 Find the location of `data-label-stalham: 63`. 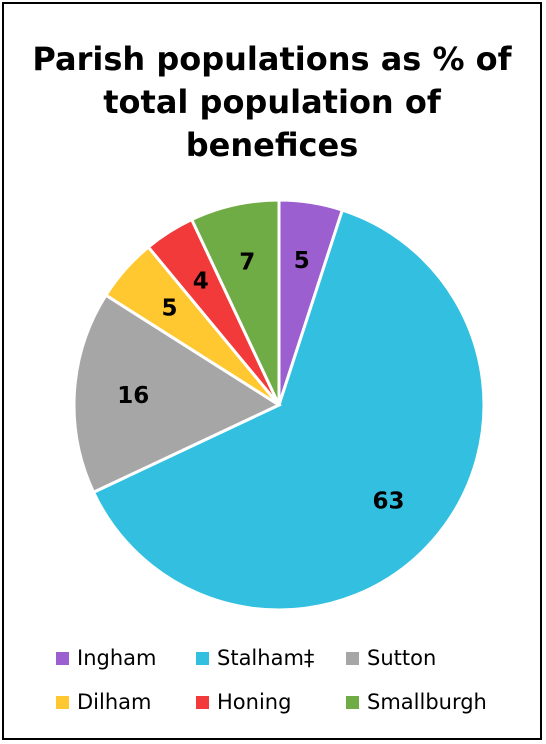

data-label-stalham: 63 is located at coordinates (388, 502).